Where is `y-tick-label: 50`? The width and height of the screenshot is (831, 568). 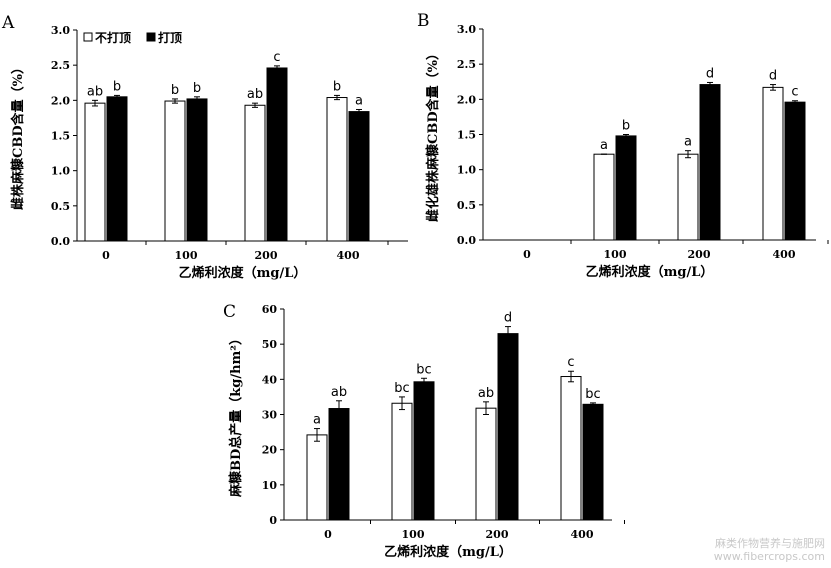 y-tick-label: 50 is located at coordinates (270, 344).